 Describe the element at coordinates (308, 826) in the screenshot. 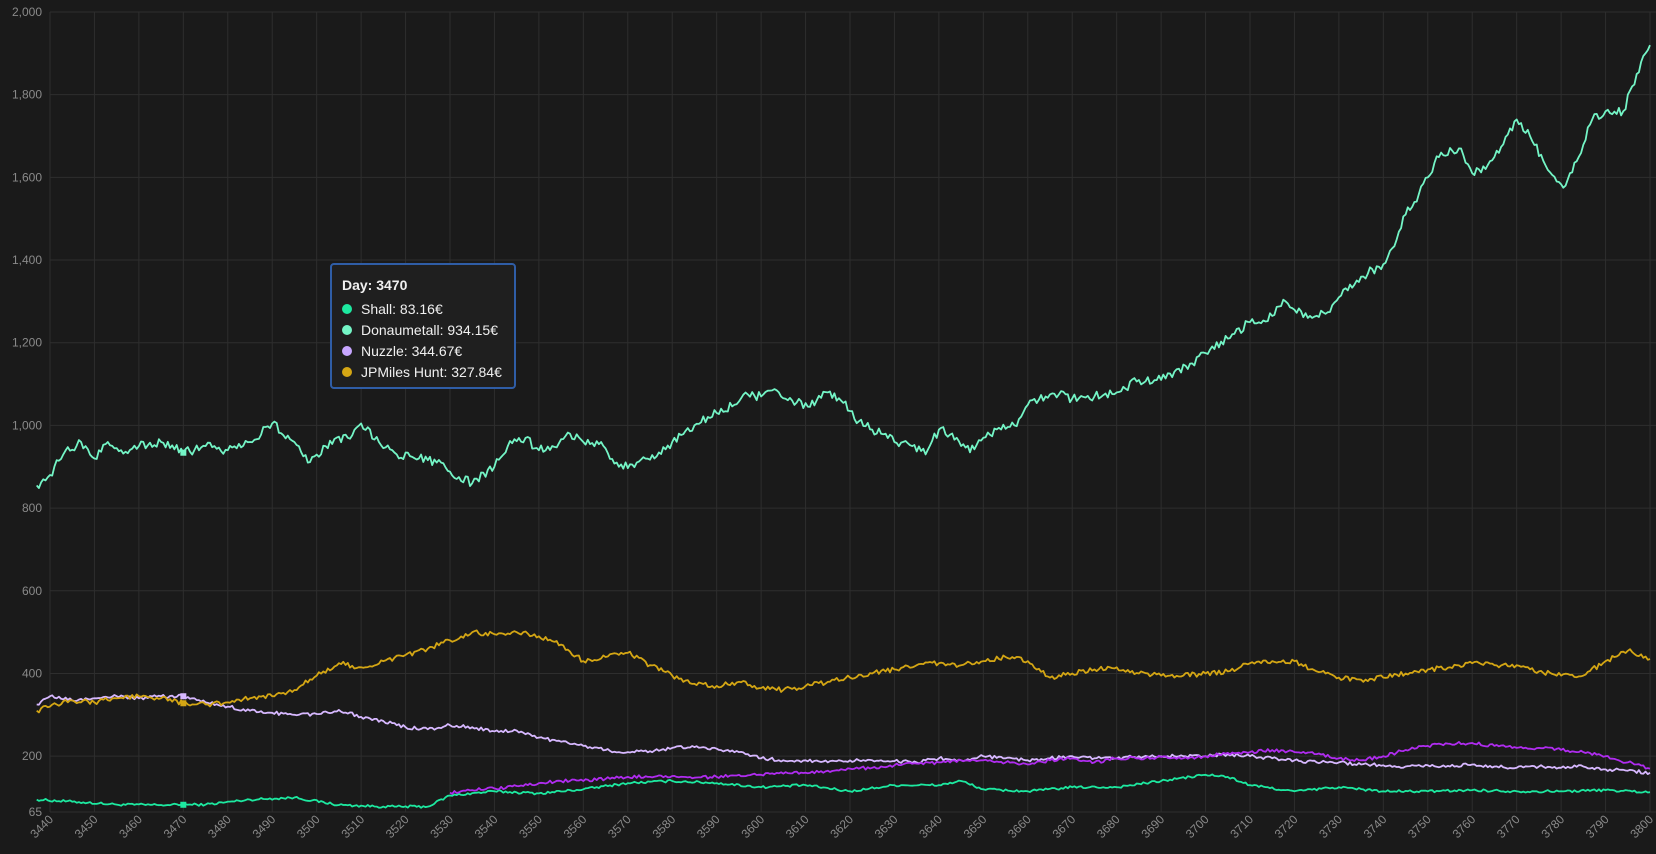

I see `x-tick-label: 3500` at that location.